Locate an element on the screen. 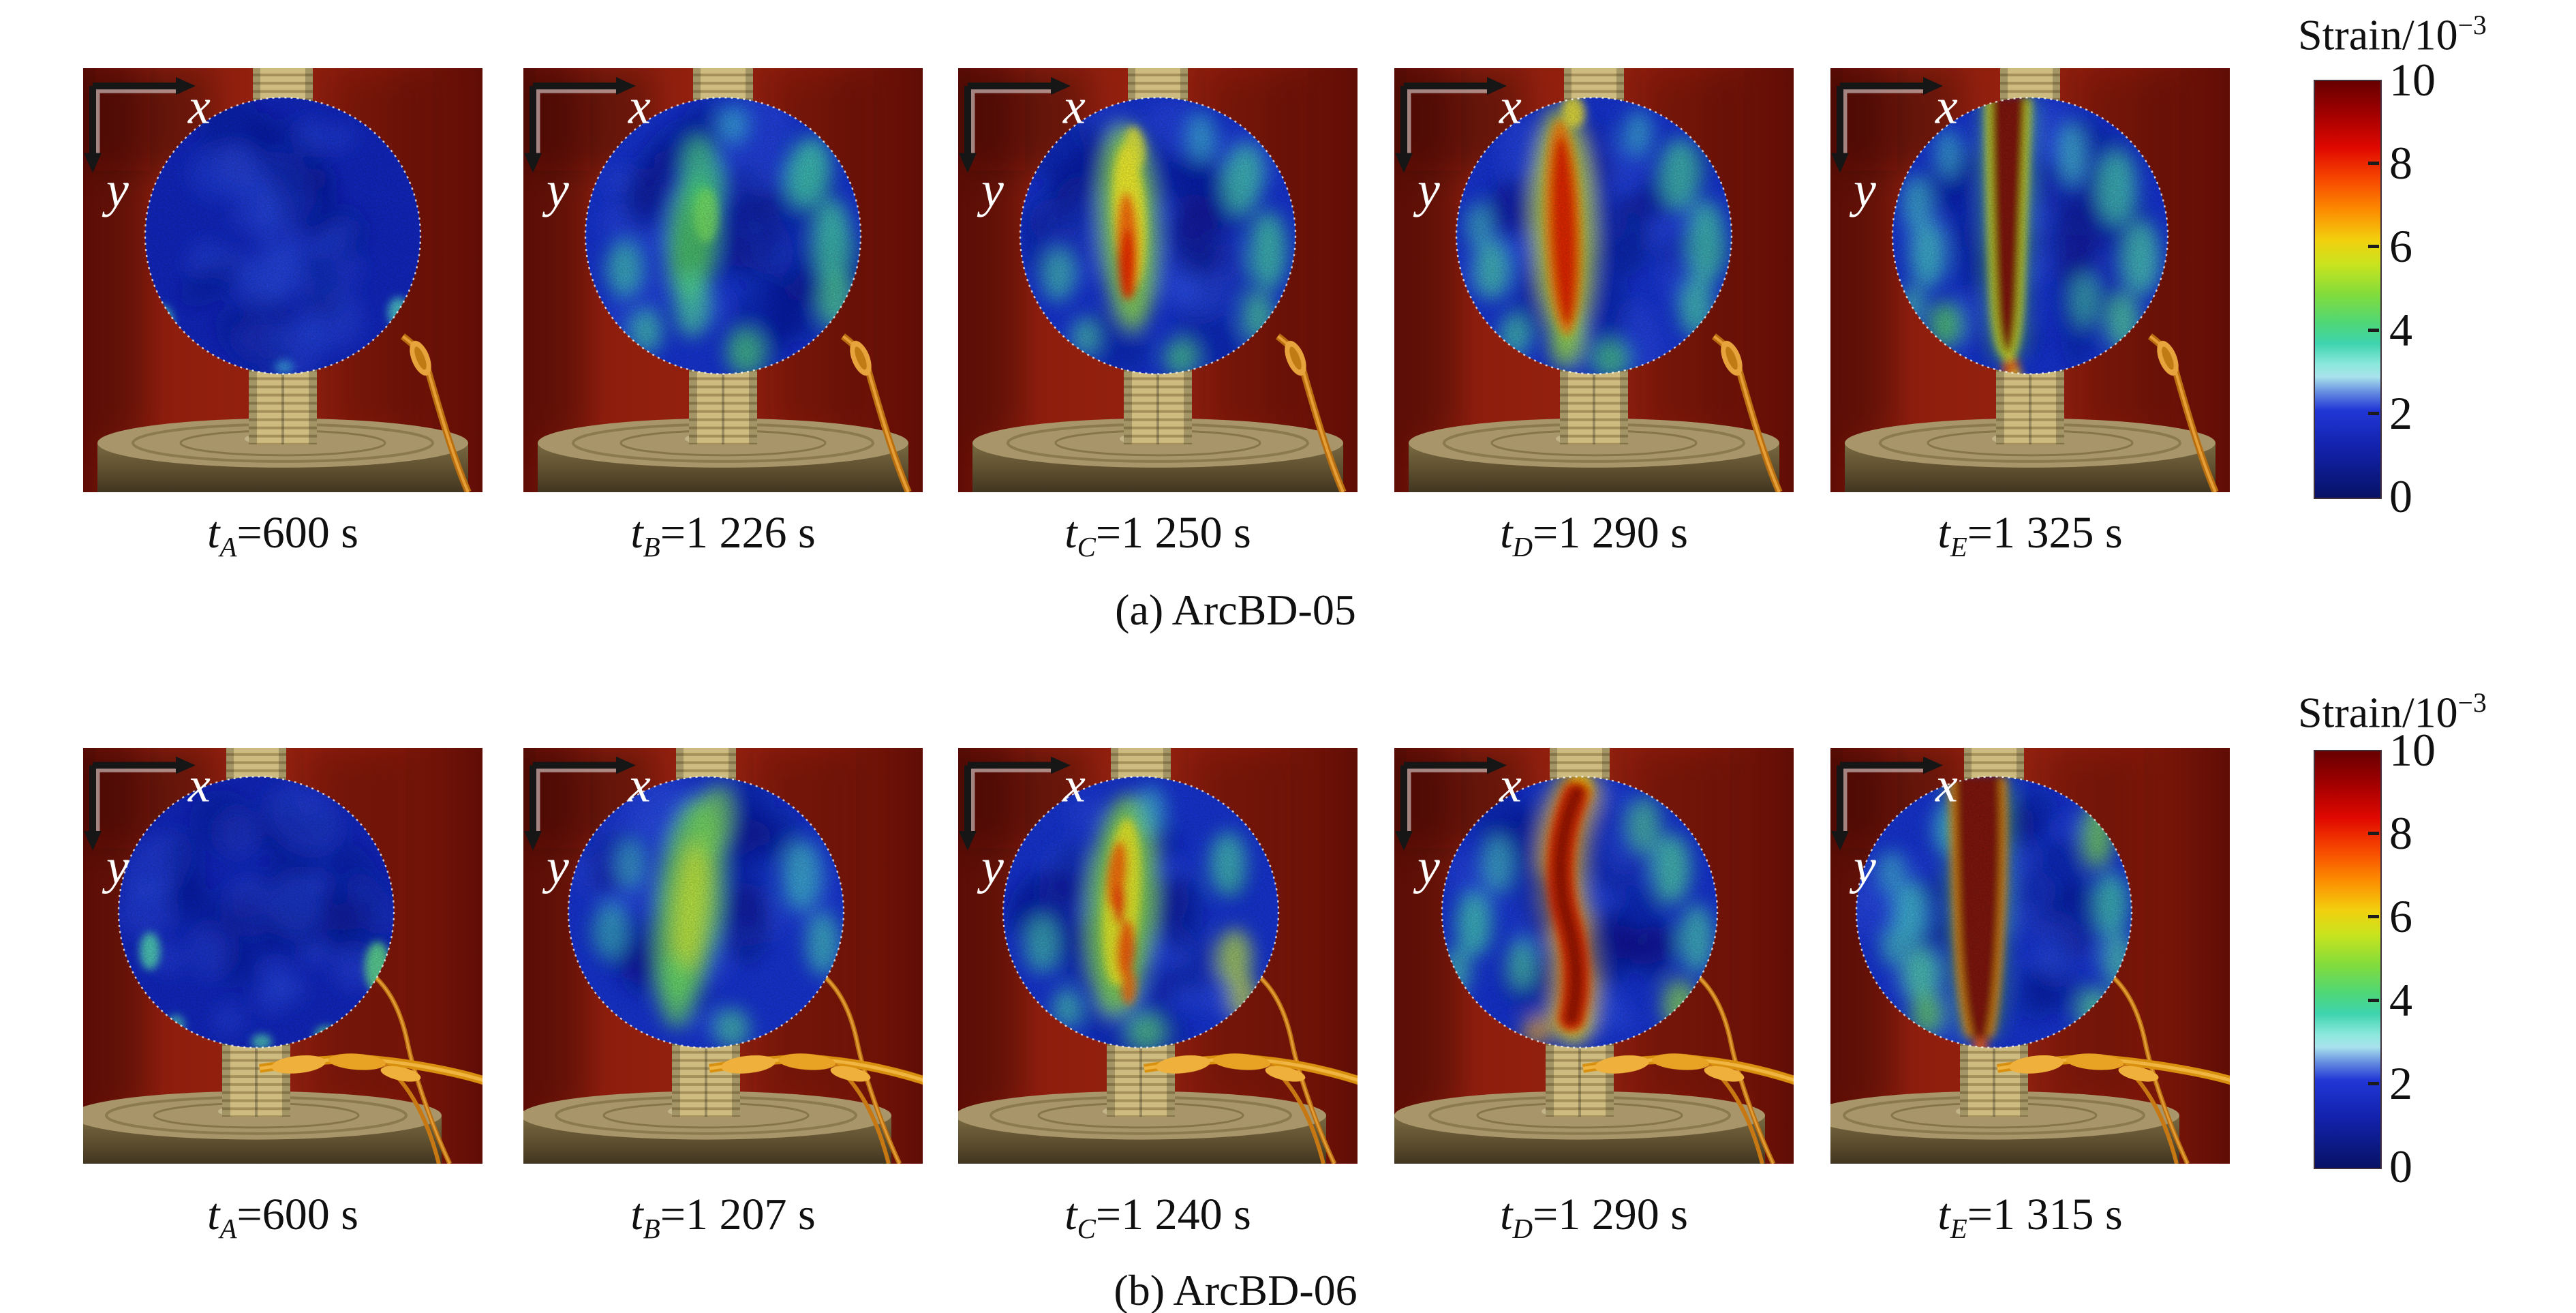  time-value: =1 240 s is located at coordinates (1173, 1214).